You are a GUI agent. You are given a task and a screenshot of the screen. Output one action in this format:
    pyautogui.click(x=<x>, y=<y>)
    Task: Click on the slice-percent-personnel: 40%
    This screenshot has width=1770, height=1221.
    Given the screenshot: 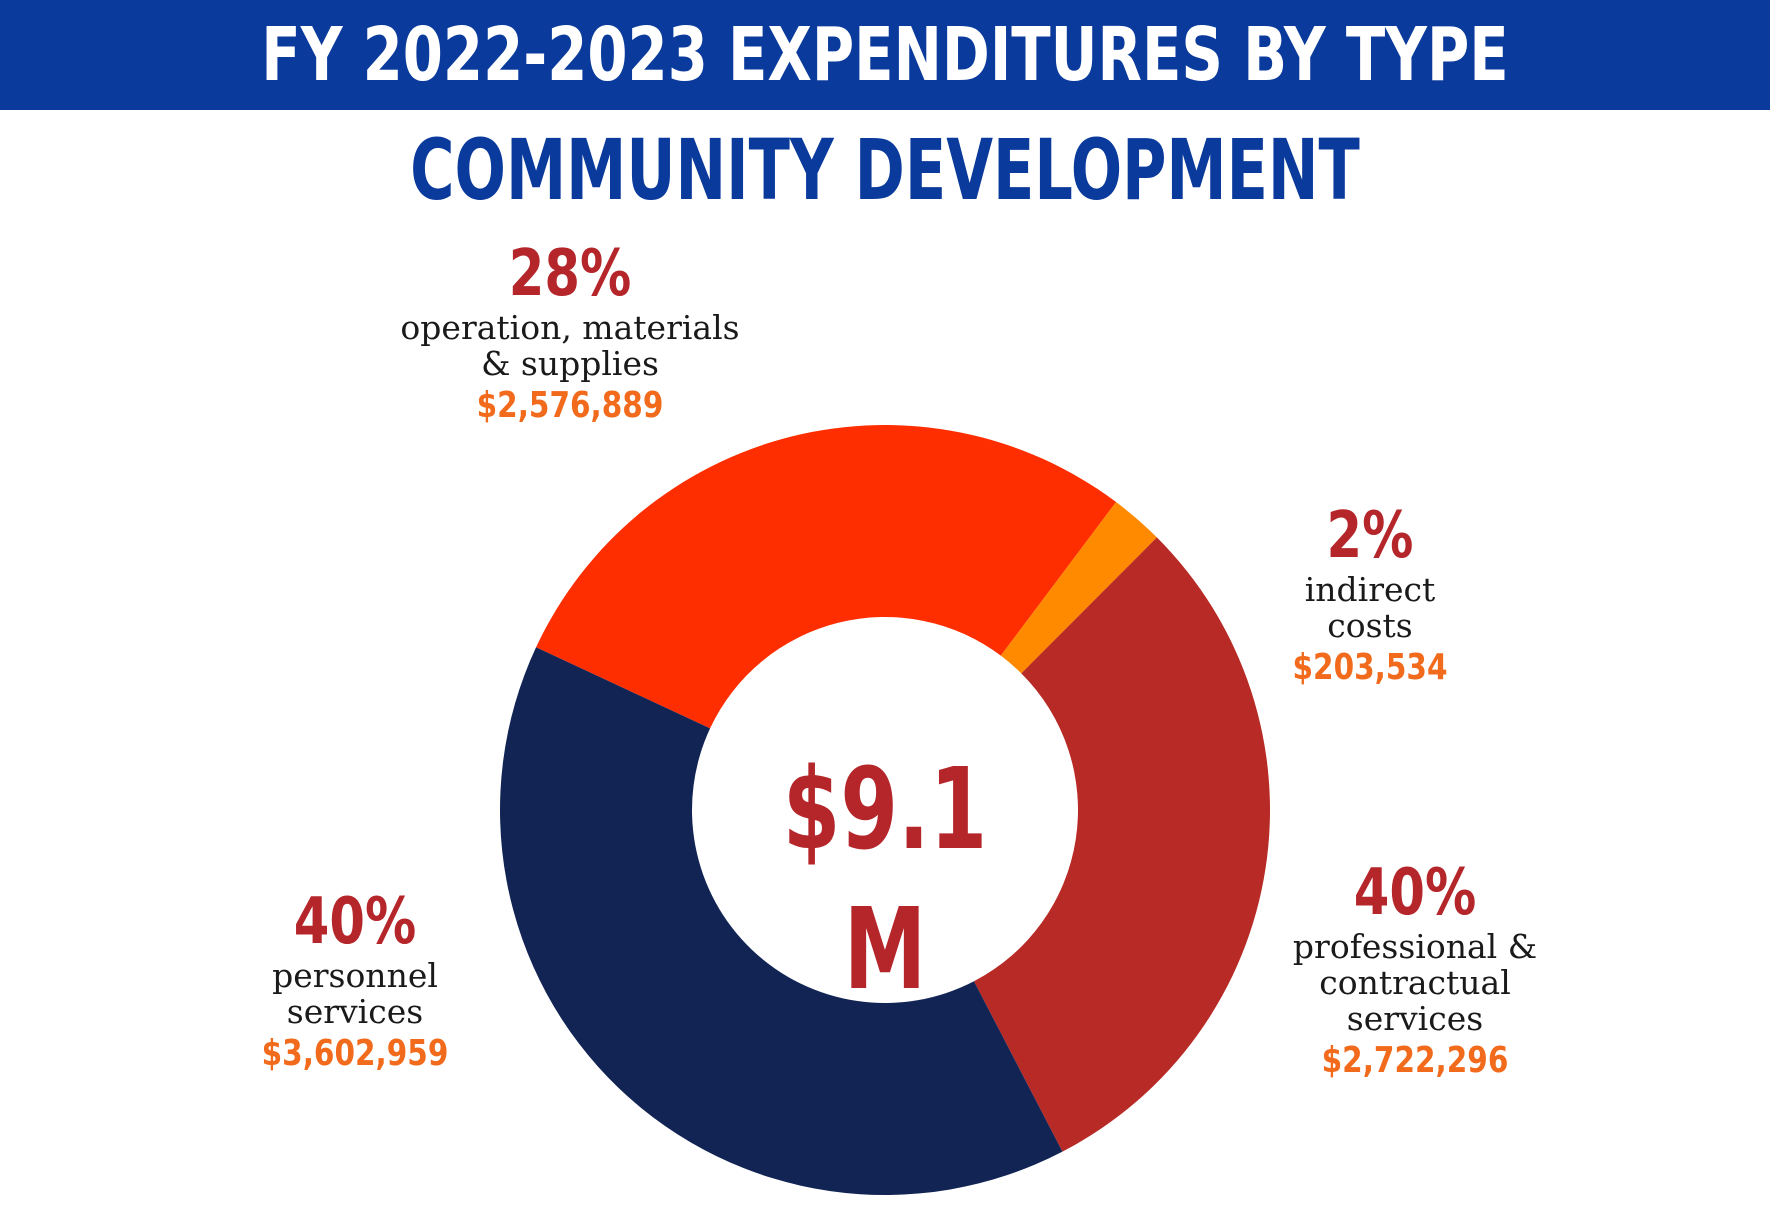 What is the action you would take?
    pyautogui.click(x=355, y=922)
    